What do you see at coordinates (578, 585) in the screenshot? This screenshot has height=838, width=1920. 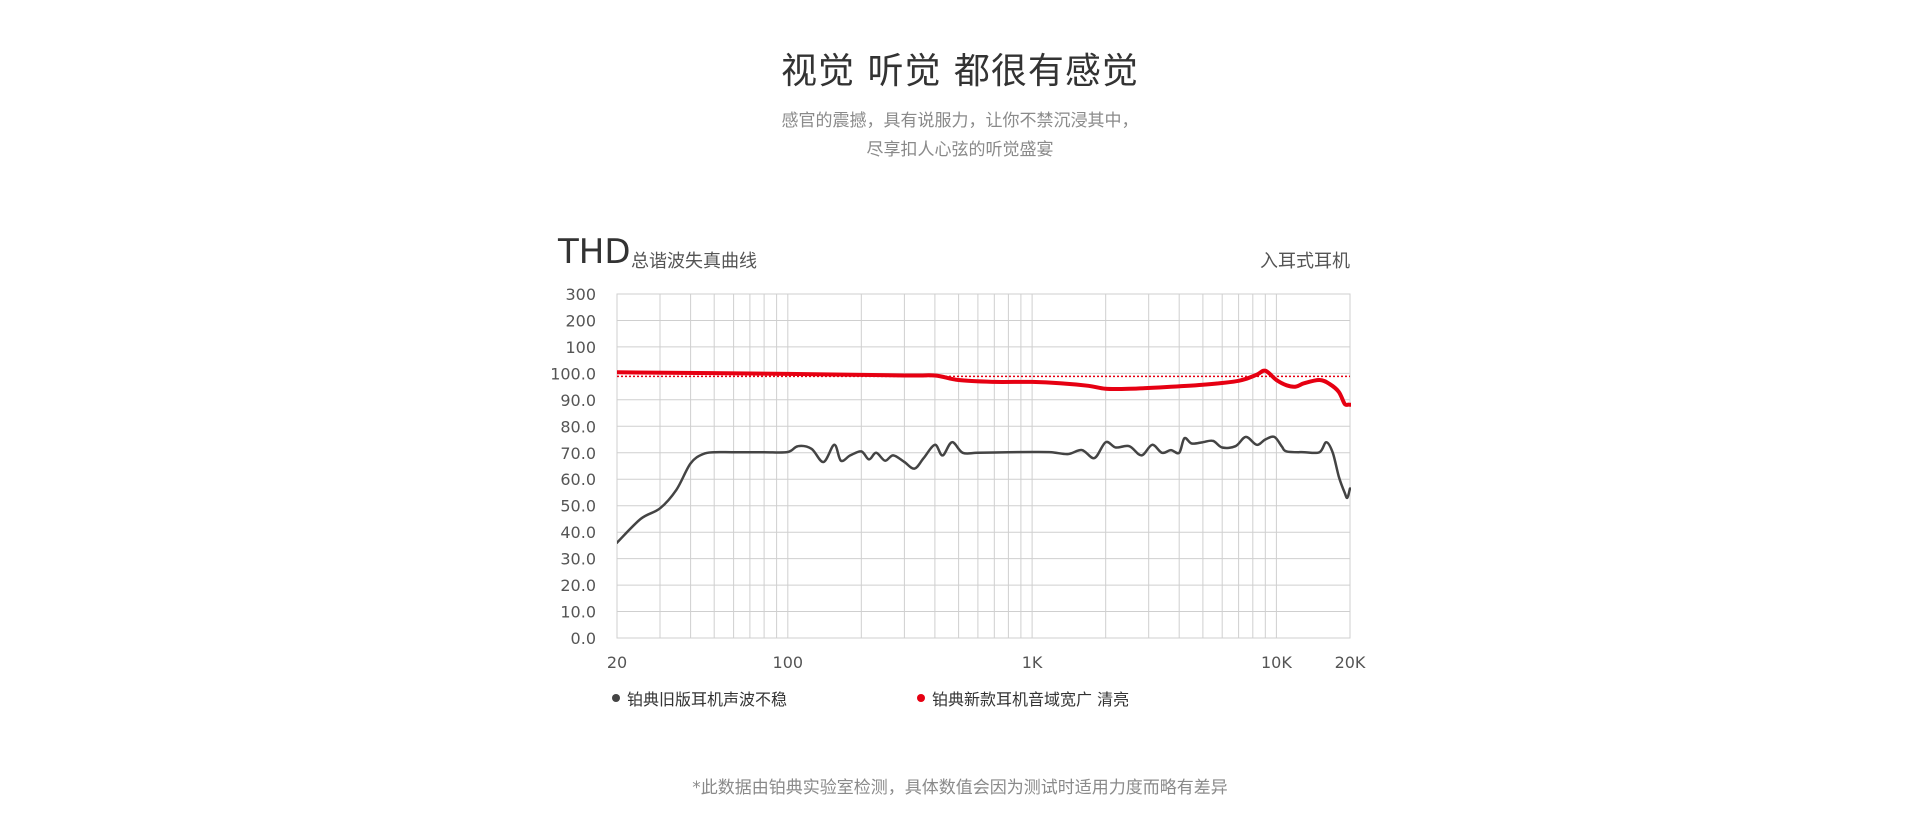 I see `y-tick-label: 20.0` at bounding box center [578, 585].